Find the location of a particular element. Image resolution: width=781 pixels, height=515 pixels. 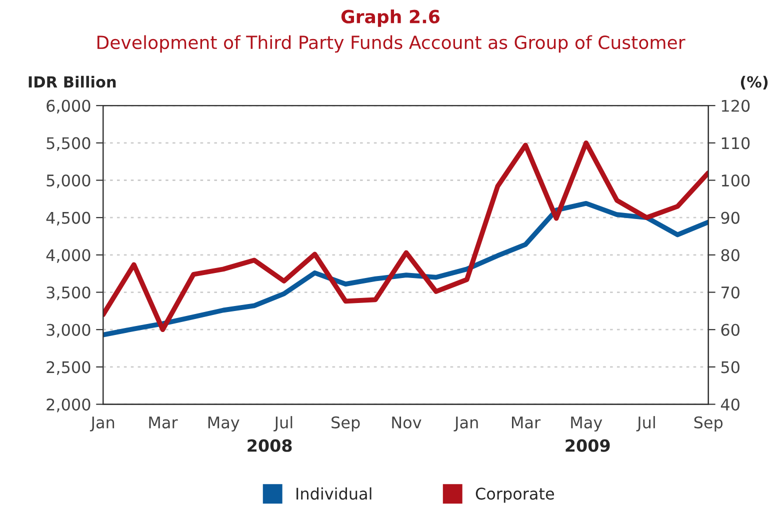

y-tick-label: 6,000 is located at coordinates (68, 107).